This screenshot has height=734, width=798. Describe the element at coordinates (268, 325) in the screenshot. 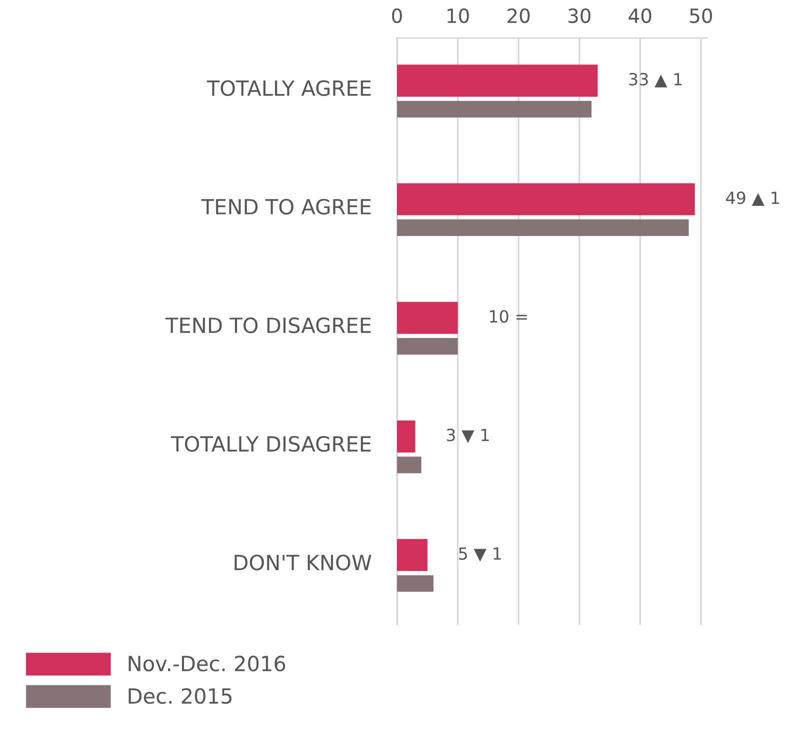

I see `y-tick-label: TEND TO DISAGREE` at that location.